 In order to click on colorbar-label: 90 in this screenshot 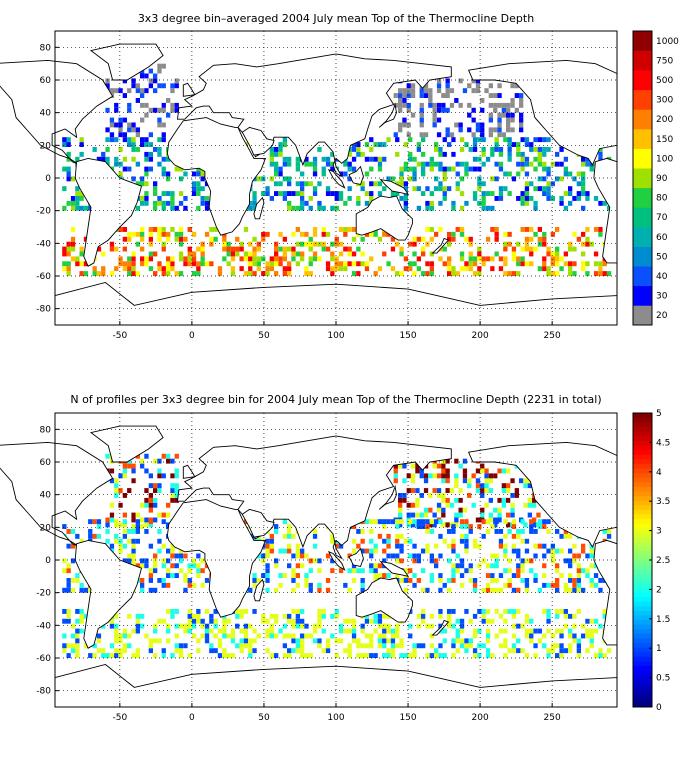, I will do `click(662, 179)`.